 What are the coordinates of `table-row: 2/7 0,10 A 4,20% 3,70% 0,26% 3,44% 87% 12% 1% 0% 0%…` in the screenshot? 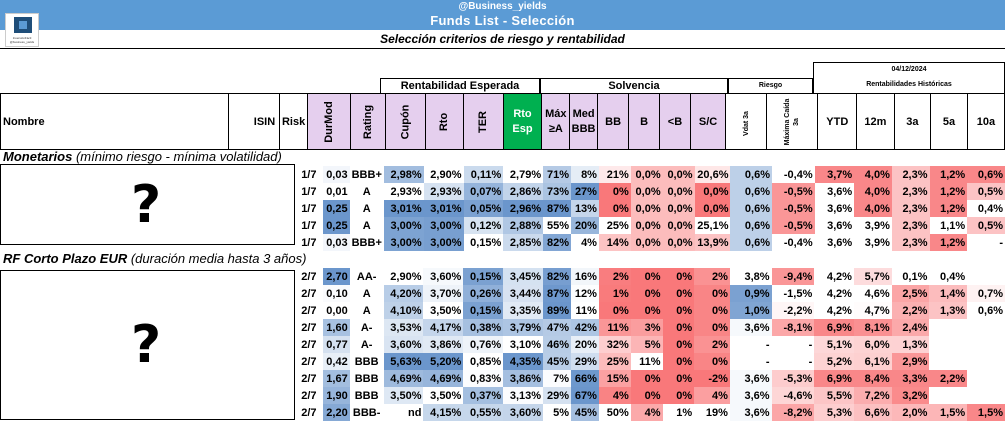 It's located at (650, 293).